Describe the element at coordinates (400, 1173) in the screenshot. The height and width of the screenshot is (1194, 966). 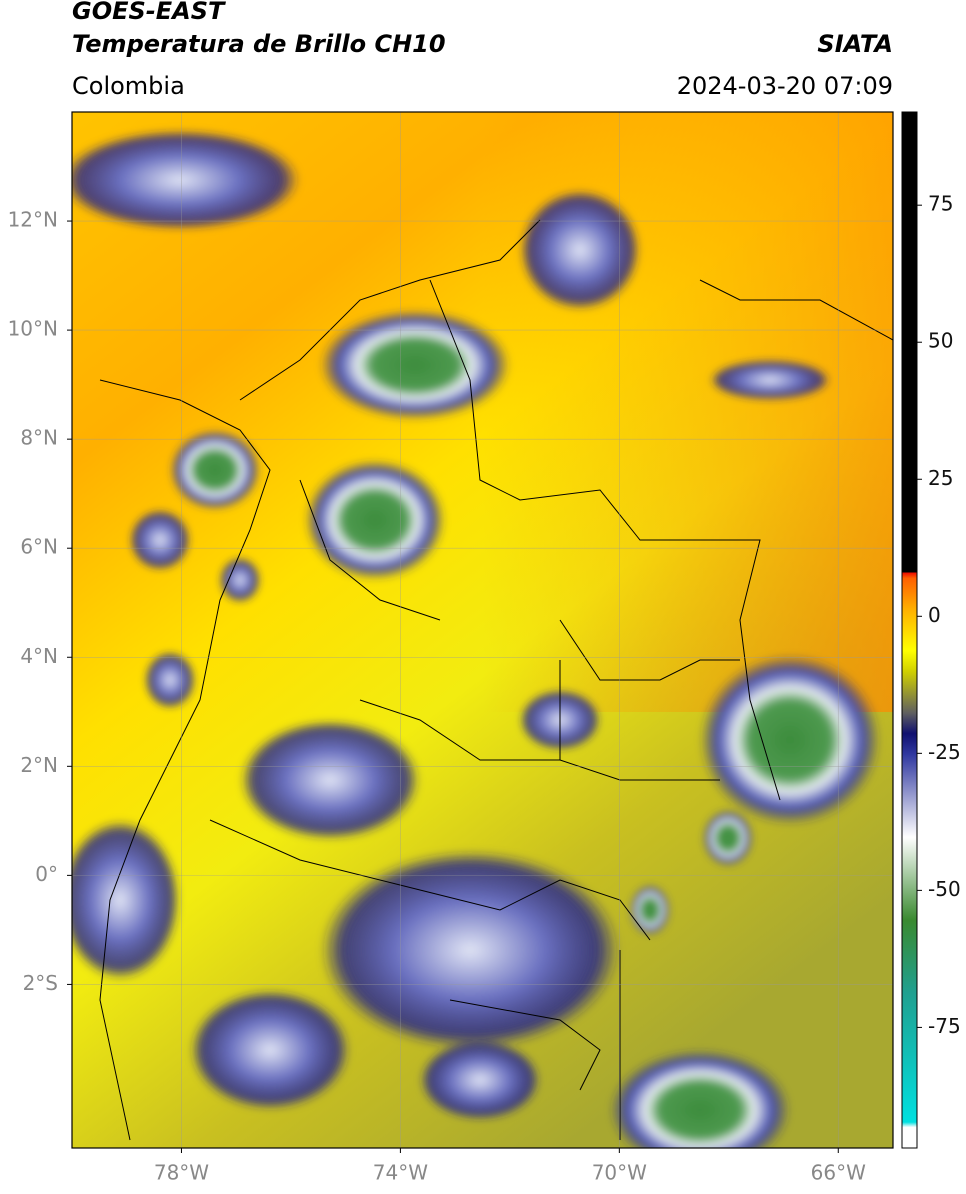
I see `lon-tick-label: 74°W` at that location.